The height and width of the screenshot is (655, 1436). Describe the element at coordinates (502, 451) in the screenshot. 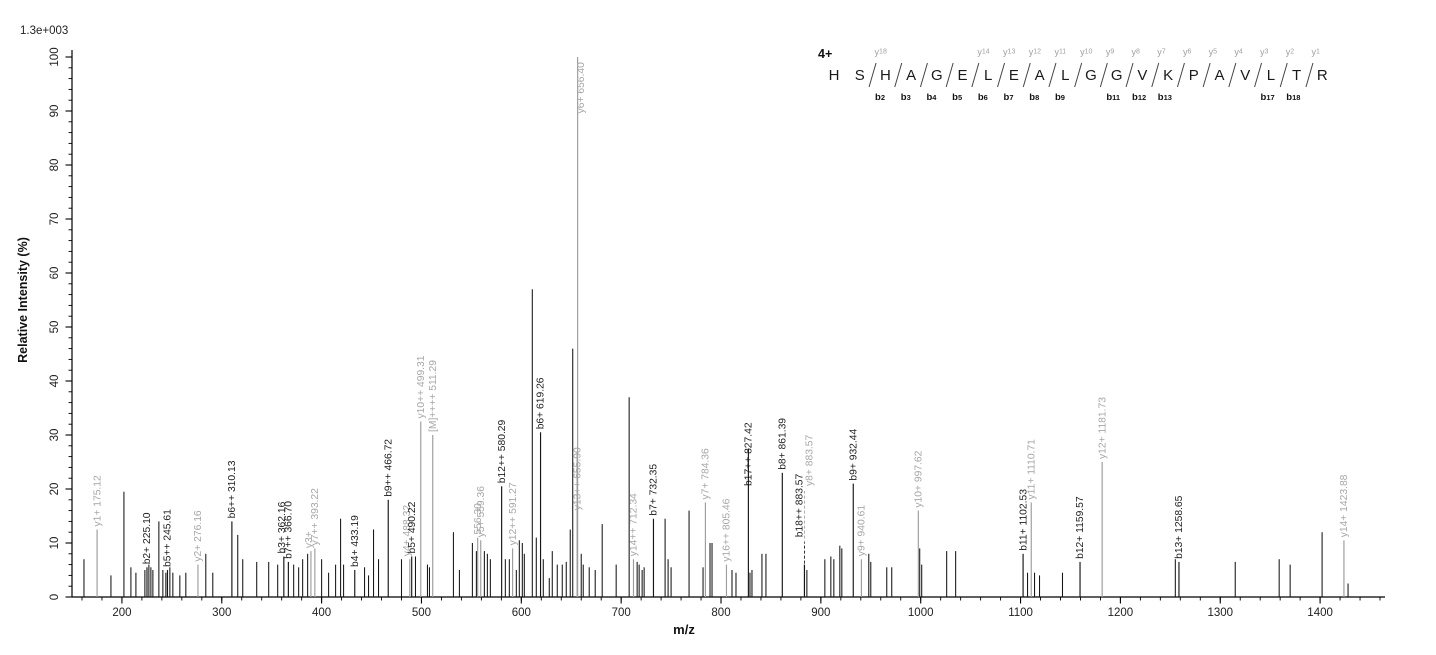

I see `peak-label: b12++ 580.29` at that location.